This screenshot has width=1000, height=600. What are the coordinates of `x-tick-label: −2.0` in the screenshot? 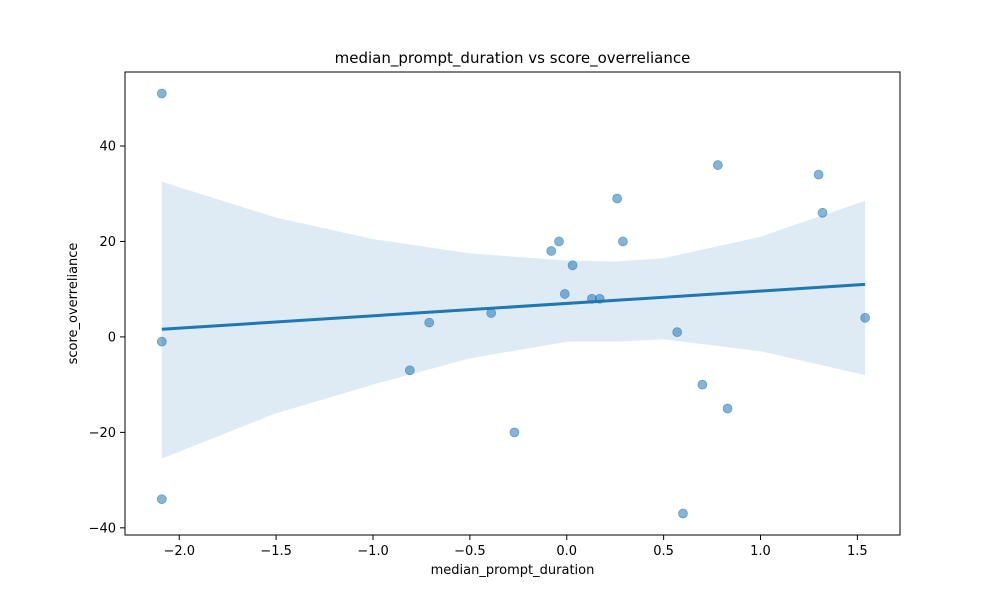 It's located at (179, 551).